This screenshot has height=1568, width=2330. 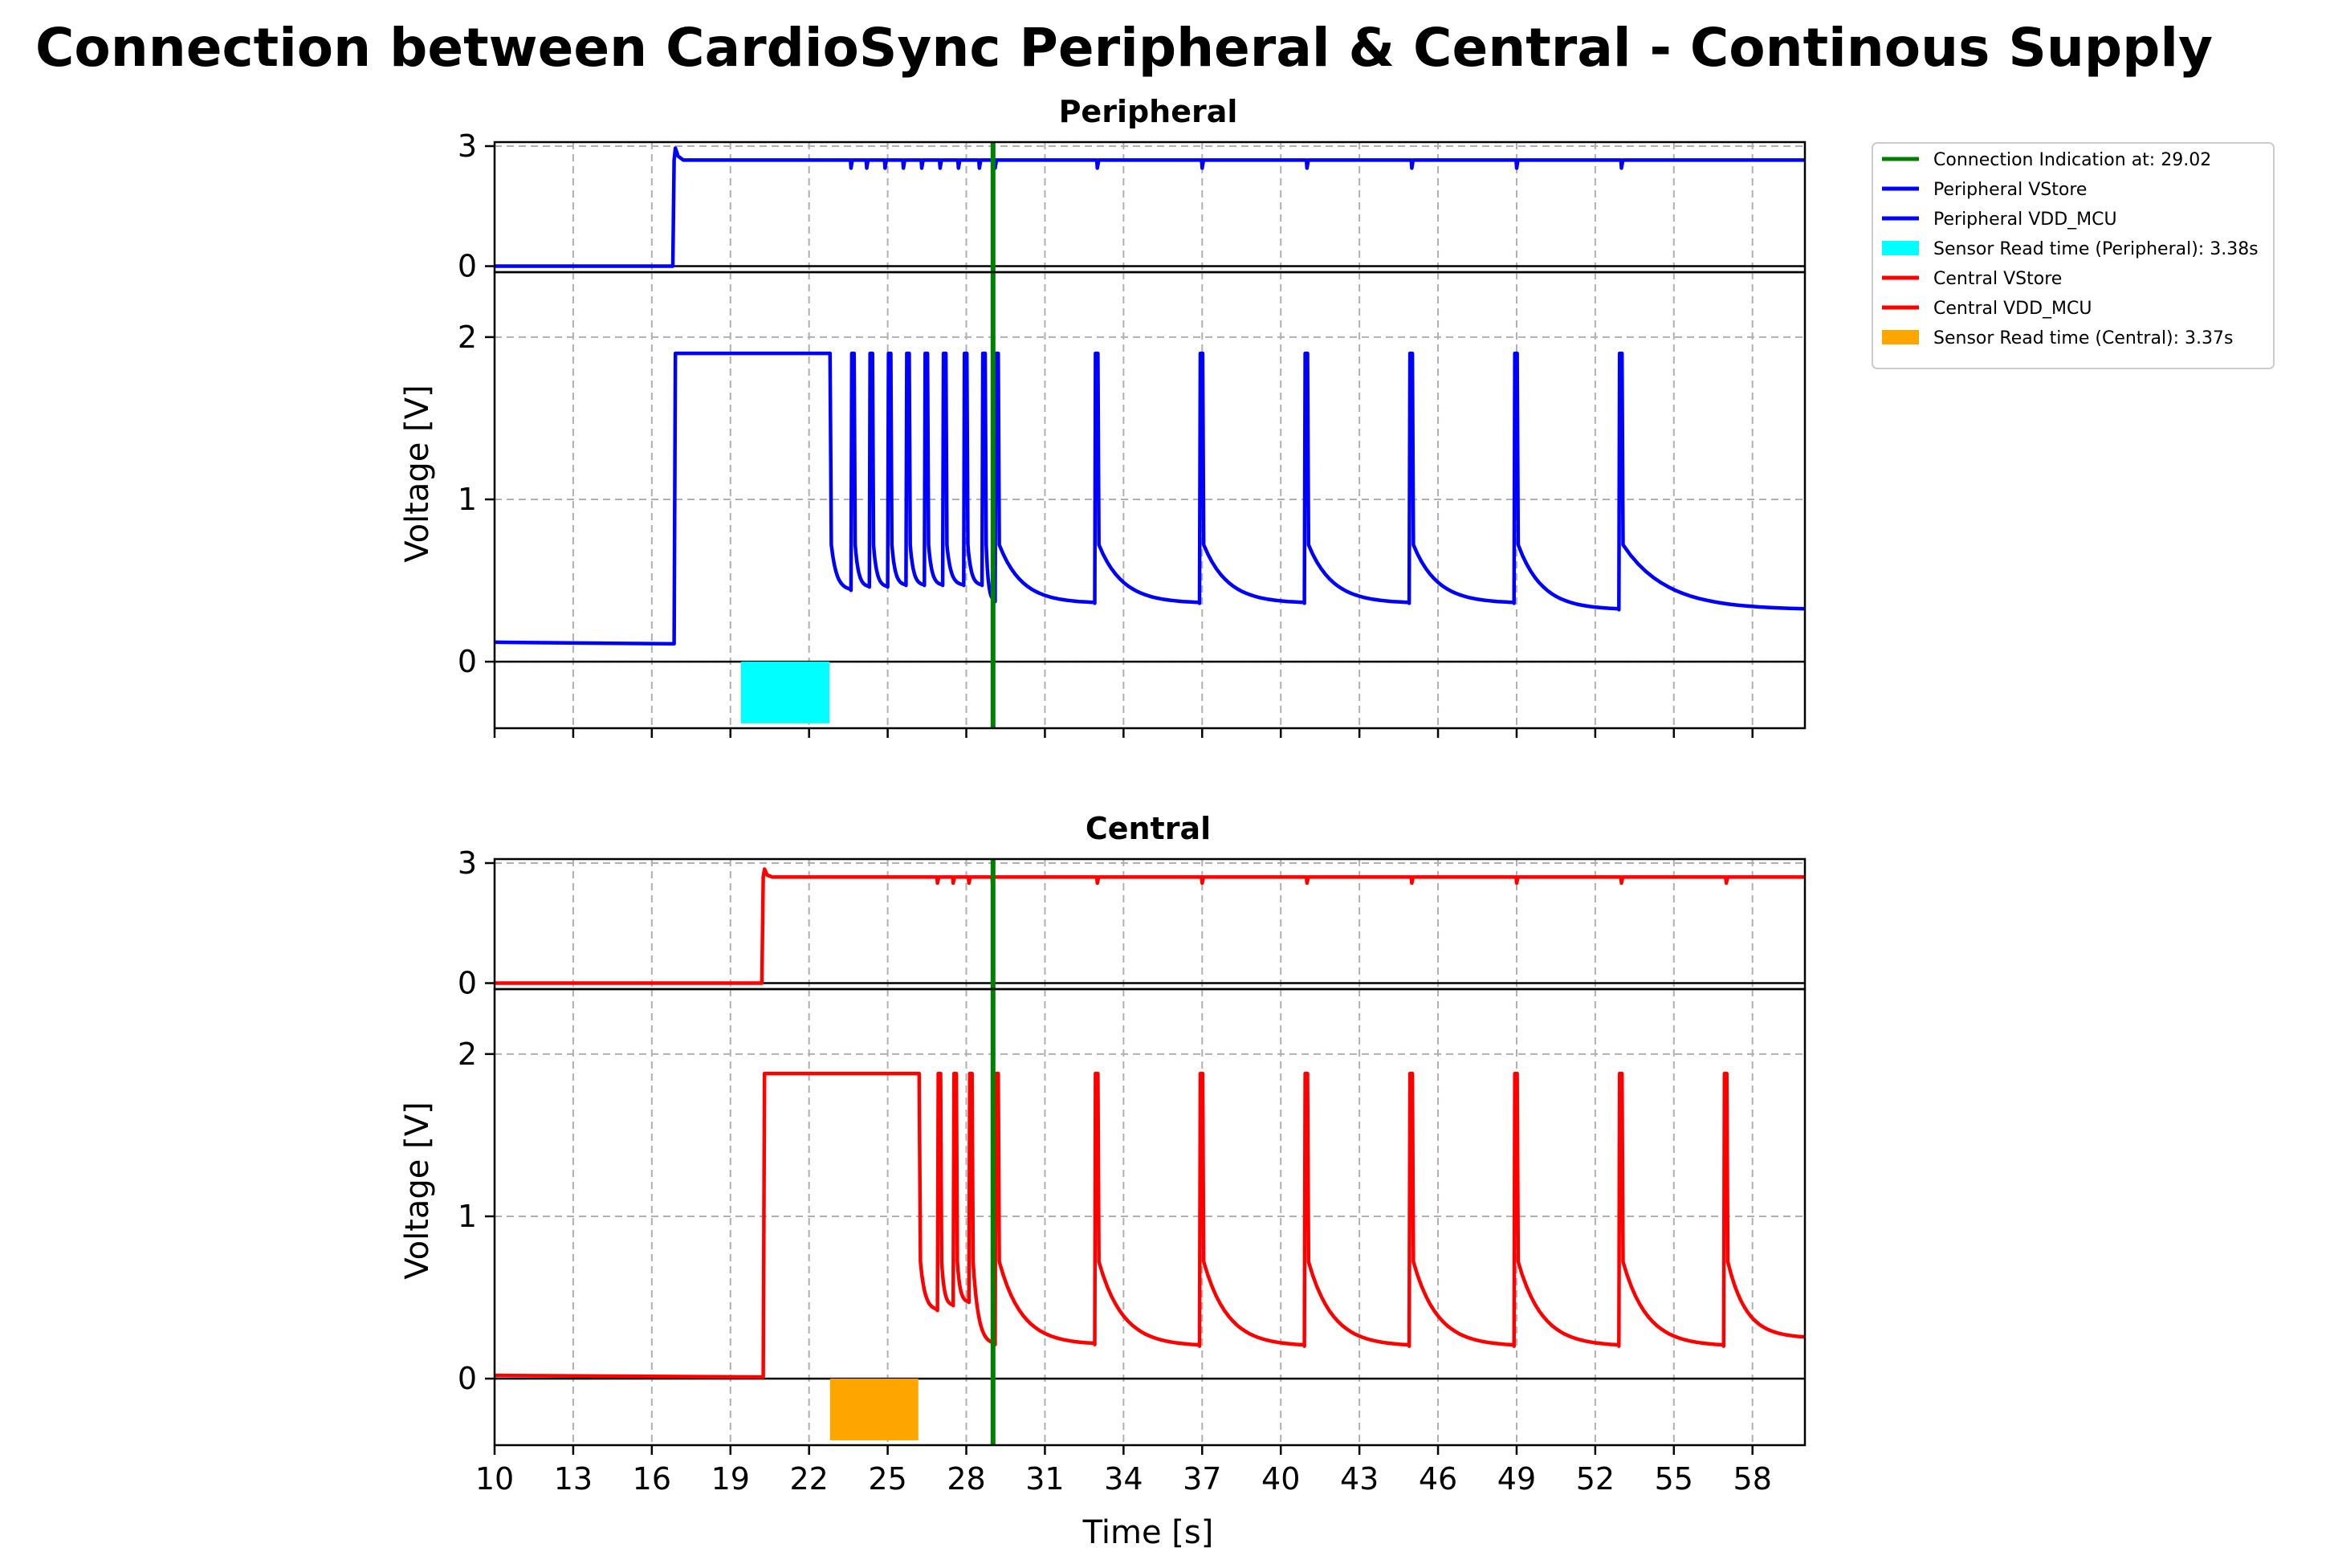 What do you see at coordinates (1044, 1479) in the screenshot?
I see `x-tick-label: 31` at bounding box center [1044, 1479].